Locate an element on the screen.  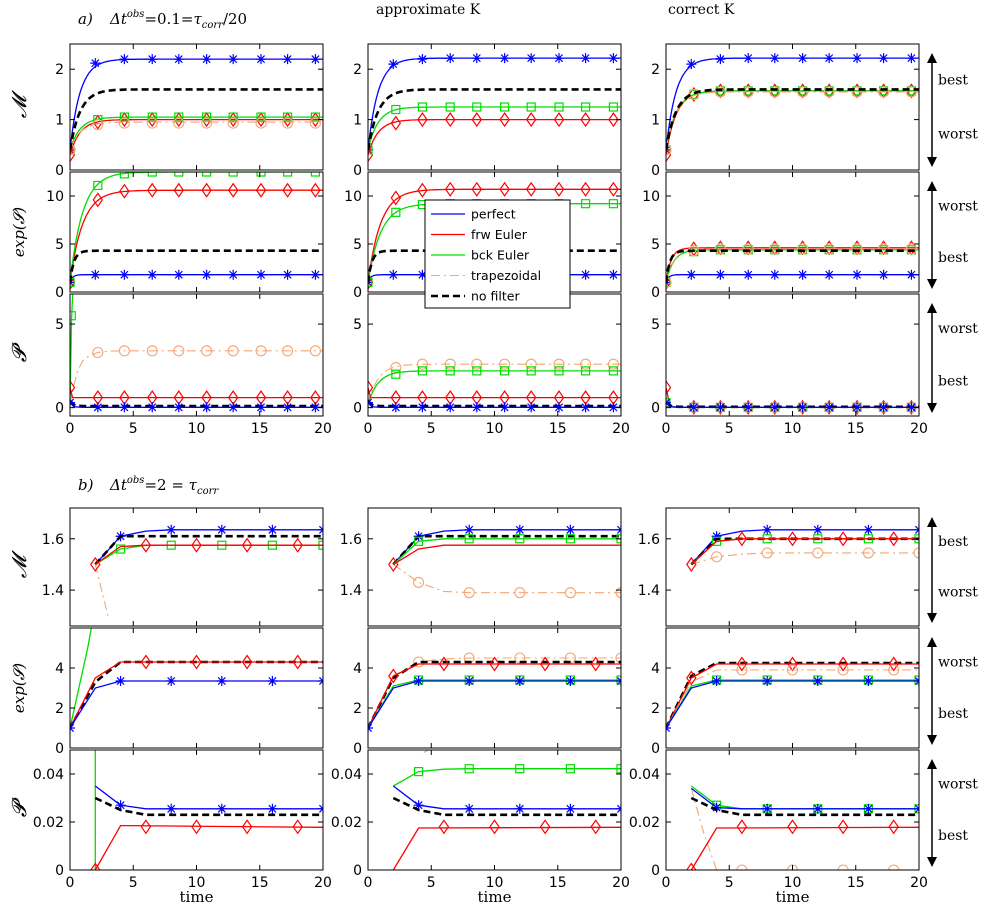
y-axis-label: 𝓟 is located at coordinates (19, 352).